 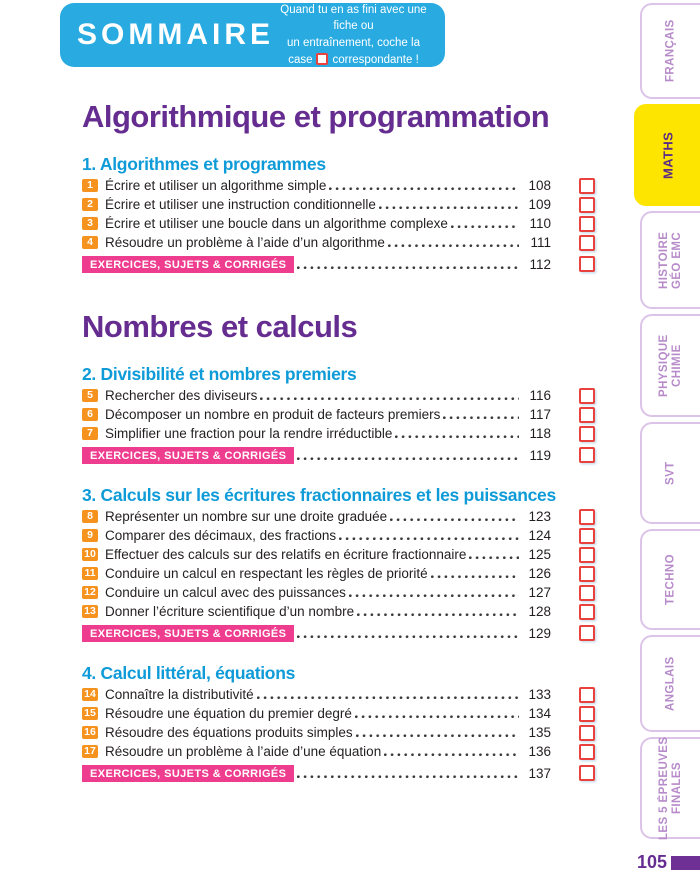 I want to click on tab-svt: SVT, so click(x=670, y=473).